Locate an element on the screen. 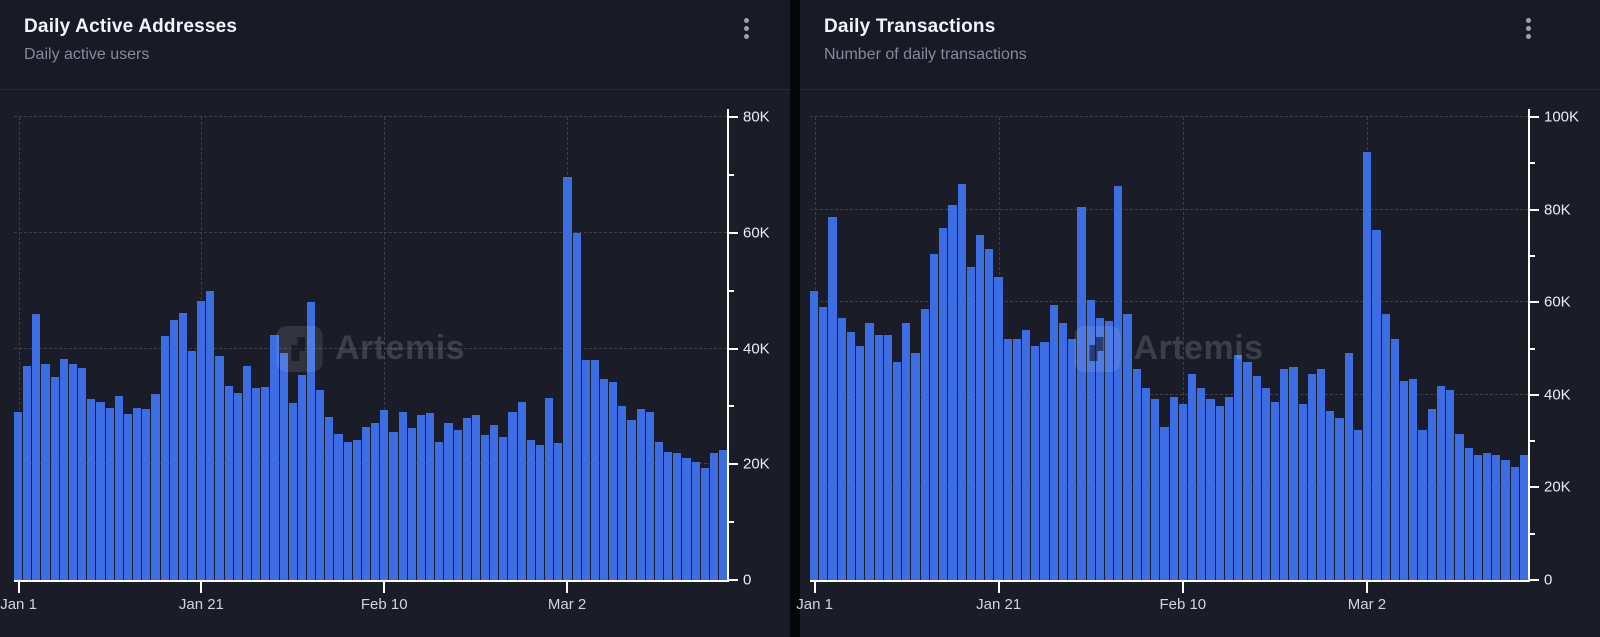  vertical-gridline is located at coordinates (19, 348).